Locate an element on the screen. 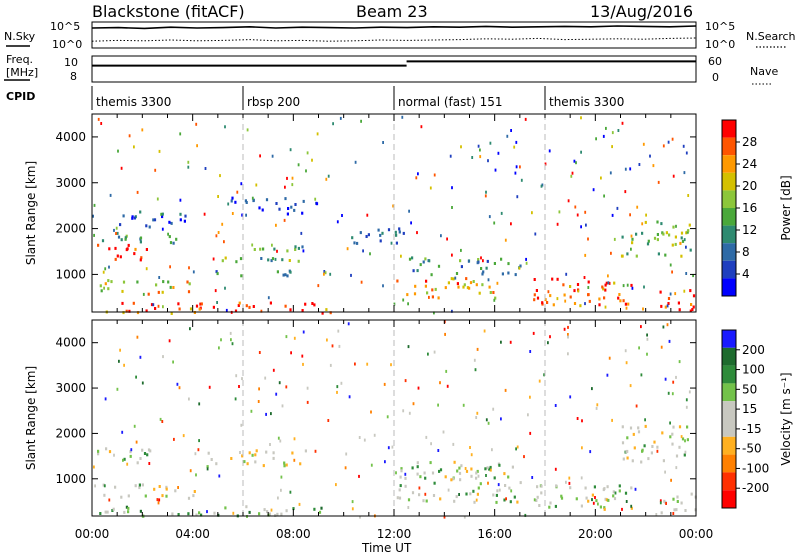 The height and width of the screenshot is (554, 800). power-colorbar-swatch is located at coordinates (729, 269).